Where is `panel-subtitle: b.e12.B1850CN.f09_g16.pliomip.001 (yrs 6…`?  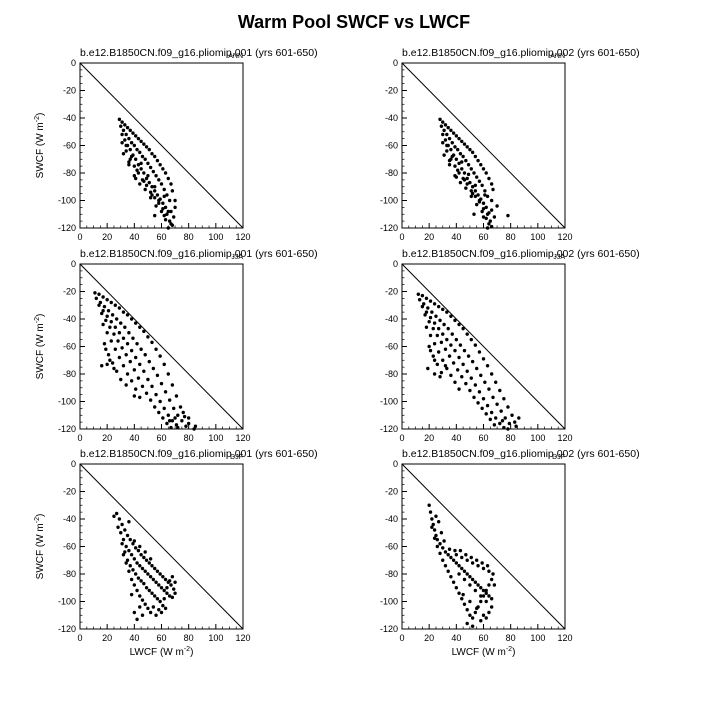 panel-subtitle: b.e12.B1850CN.f09_g16.pliomip.001 (yrs 6… is located at coordinates (199, 53).